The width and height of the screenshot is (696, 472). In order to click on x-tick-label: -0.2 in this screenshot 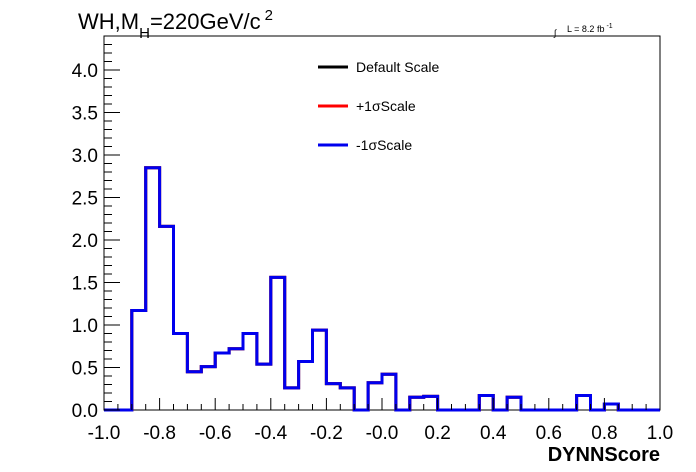, I will do `click(326, 433)`.